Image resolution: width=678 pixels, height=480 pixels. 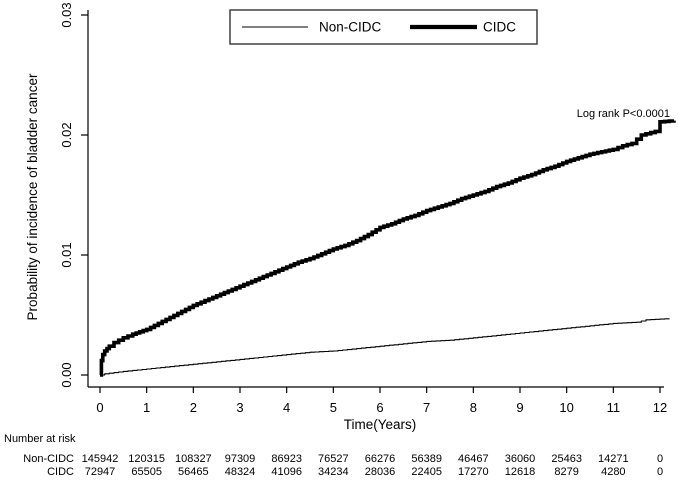 What do you see at coordinates (473, 472) in the screenshot?
I see `risk-value: 17270` at bounding box center [473, 472].